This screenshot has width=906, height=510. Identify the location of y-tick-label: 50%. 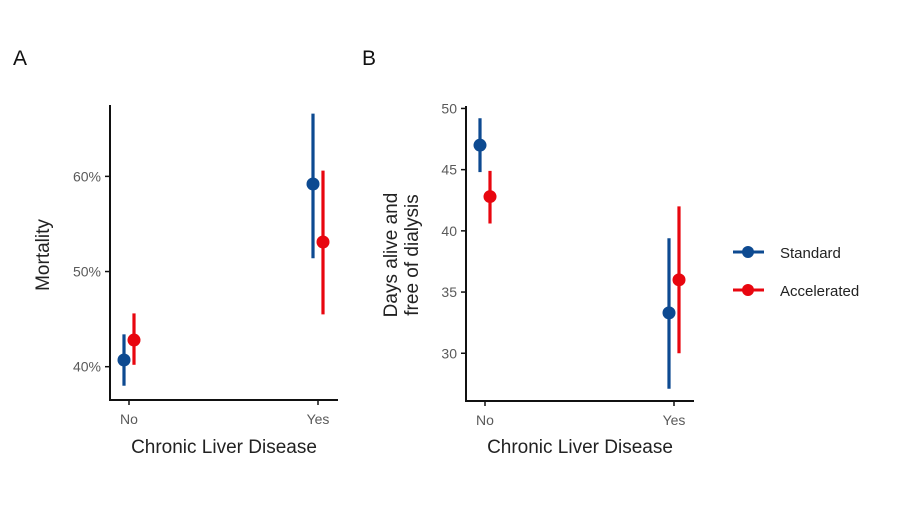
(87, 272).